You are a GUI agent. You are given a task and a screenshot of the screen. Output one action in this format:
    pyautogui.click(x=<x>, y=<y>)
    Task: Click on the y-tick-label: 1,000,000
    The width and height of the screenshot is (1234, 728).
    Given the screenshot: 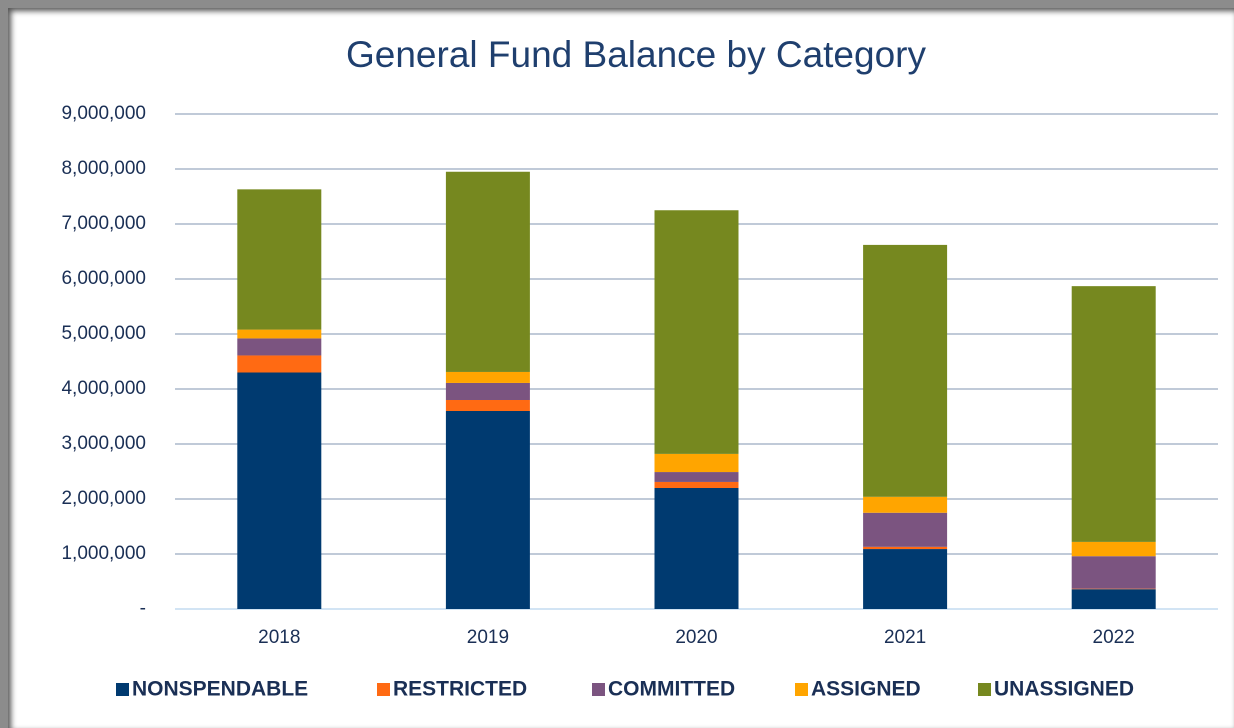 What is the action you would take?
    pyautogui.click(x=103, y=553)
    